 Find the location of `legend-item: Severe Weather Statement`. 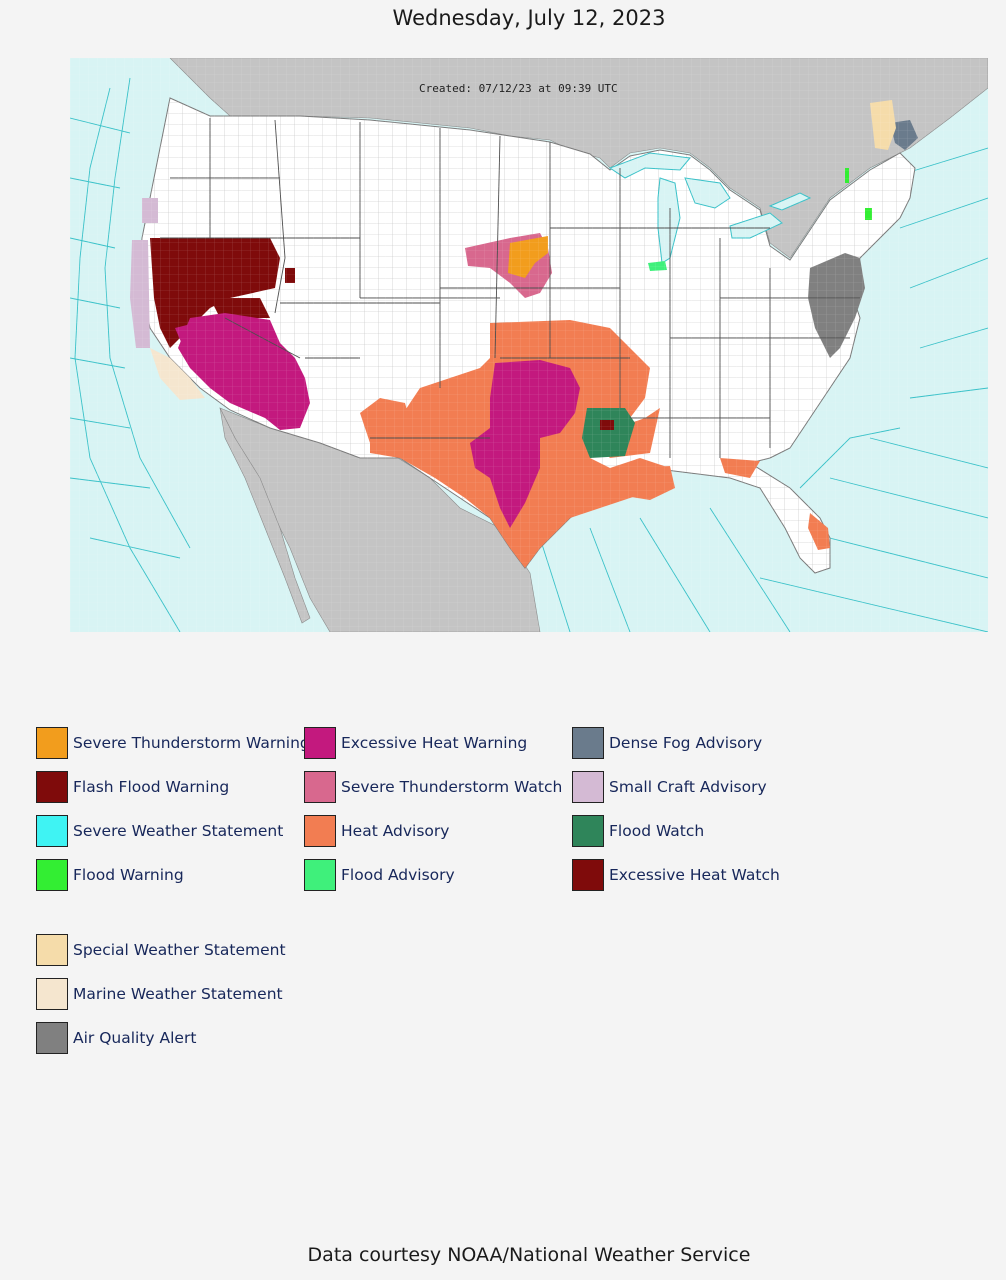

legend-item: Severe Weather Statement is located at coordinates (159, 831).